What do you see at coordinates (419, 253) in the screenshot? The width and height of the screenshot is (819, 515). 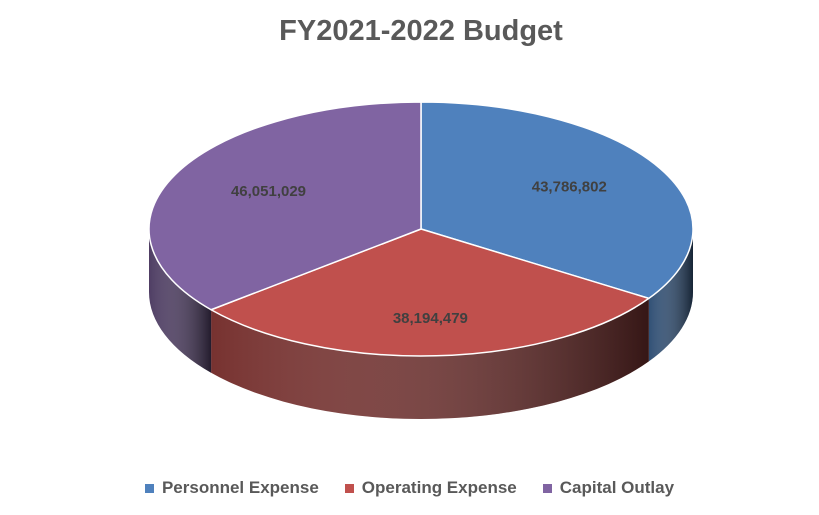 I see `data-labels: 43,786,802 38,194,479 46,051,029` at bounding box center [419, 253].